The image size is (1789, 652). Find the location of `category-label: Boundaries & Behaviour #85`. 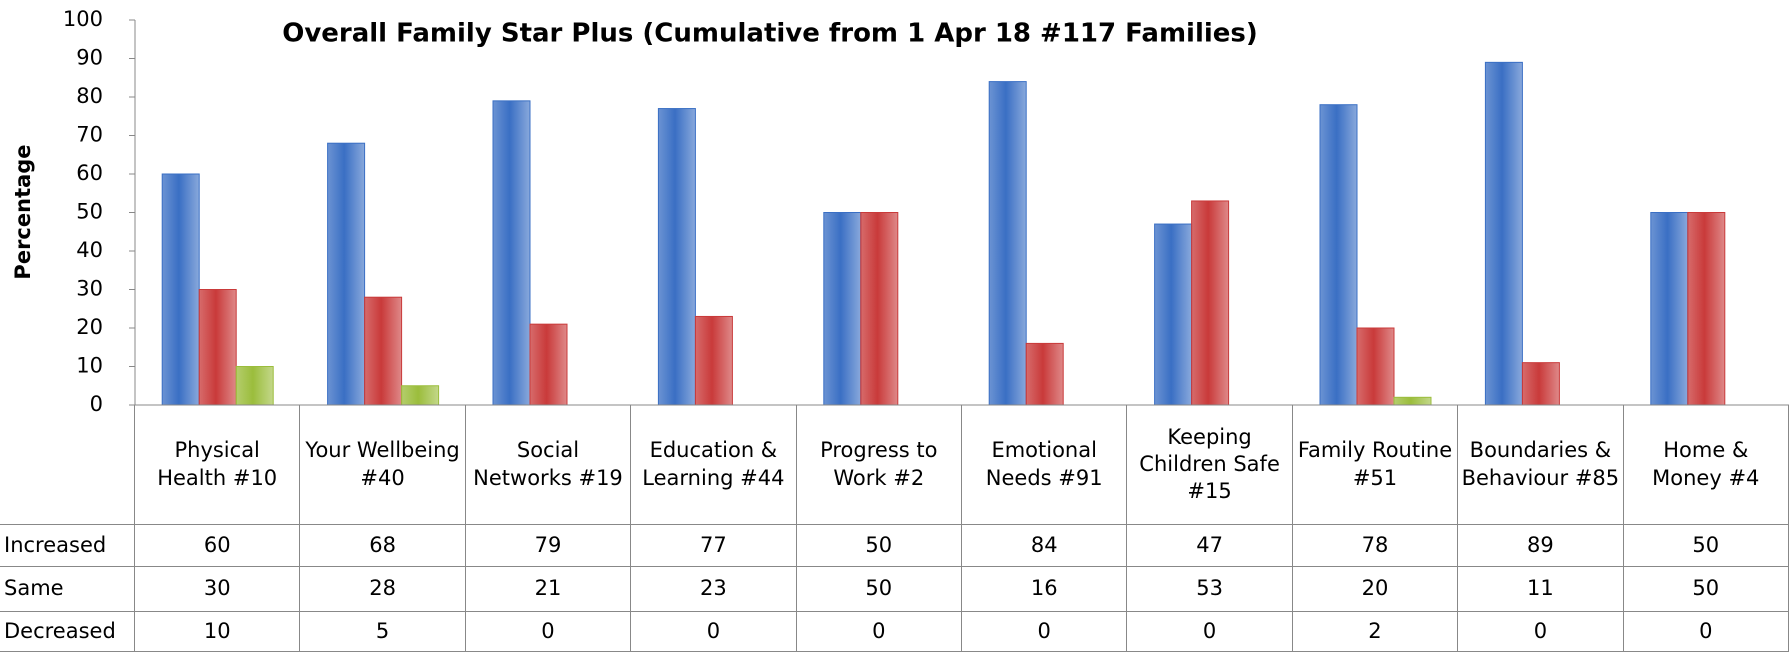

category-label: Boundaries & Behaviour #85 is located at coordinates (1541, 465).